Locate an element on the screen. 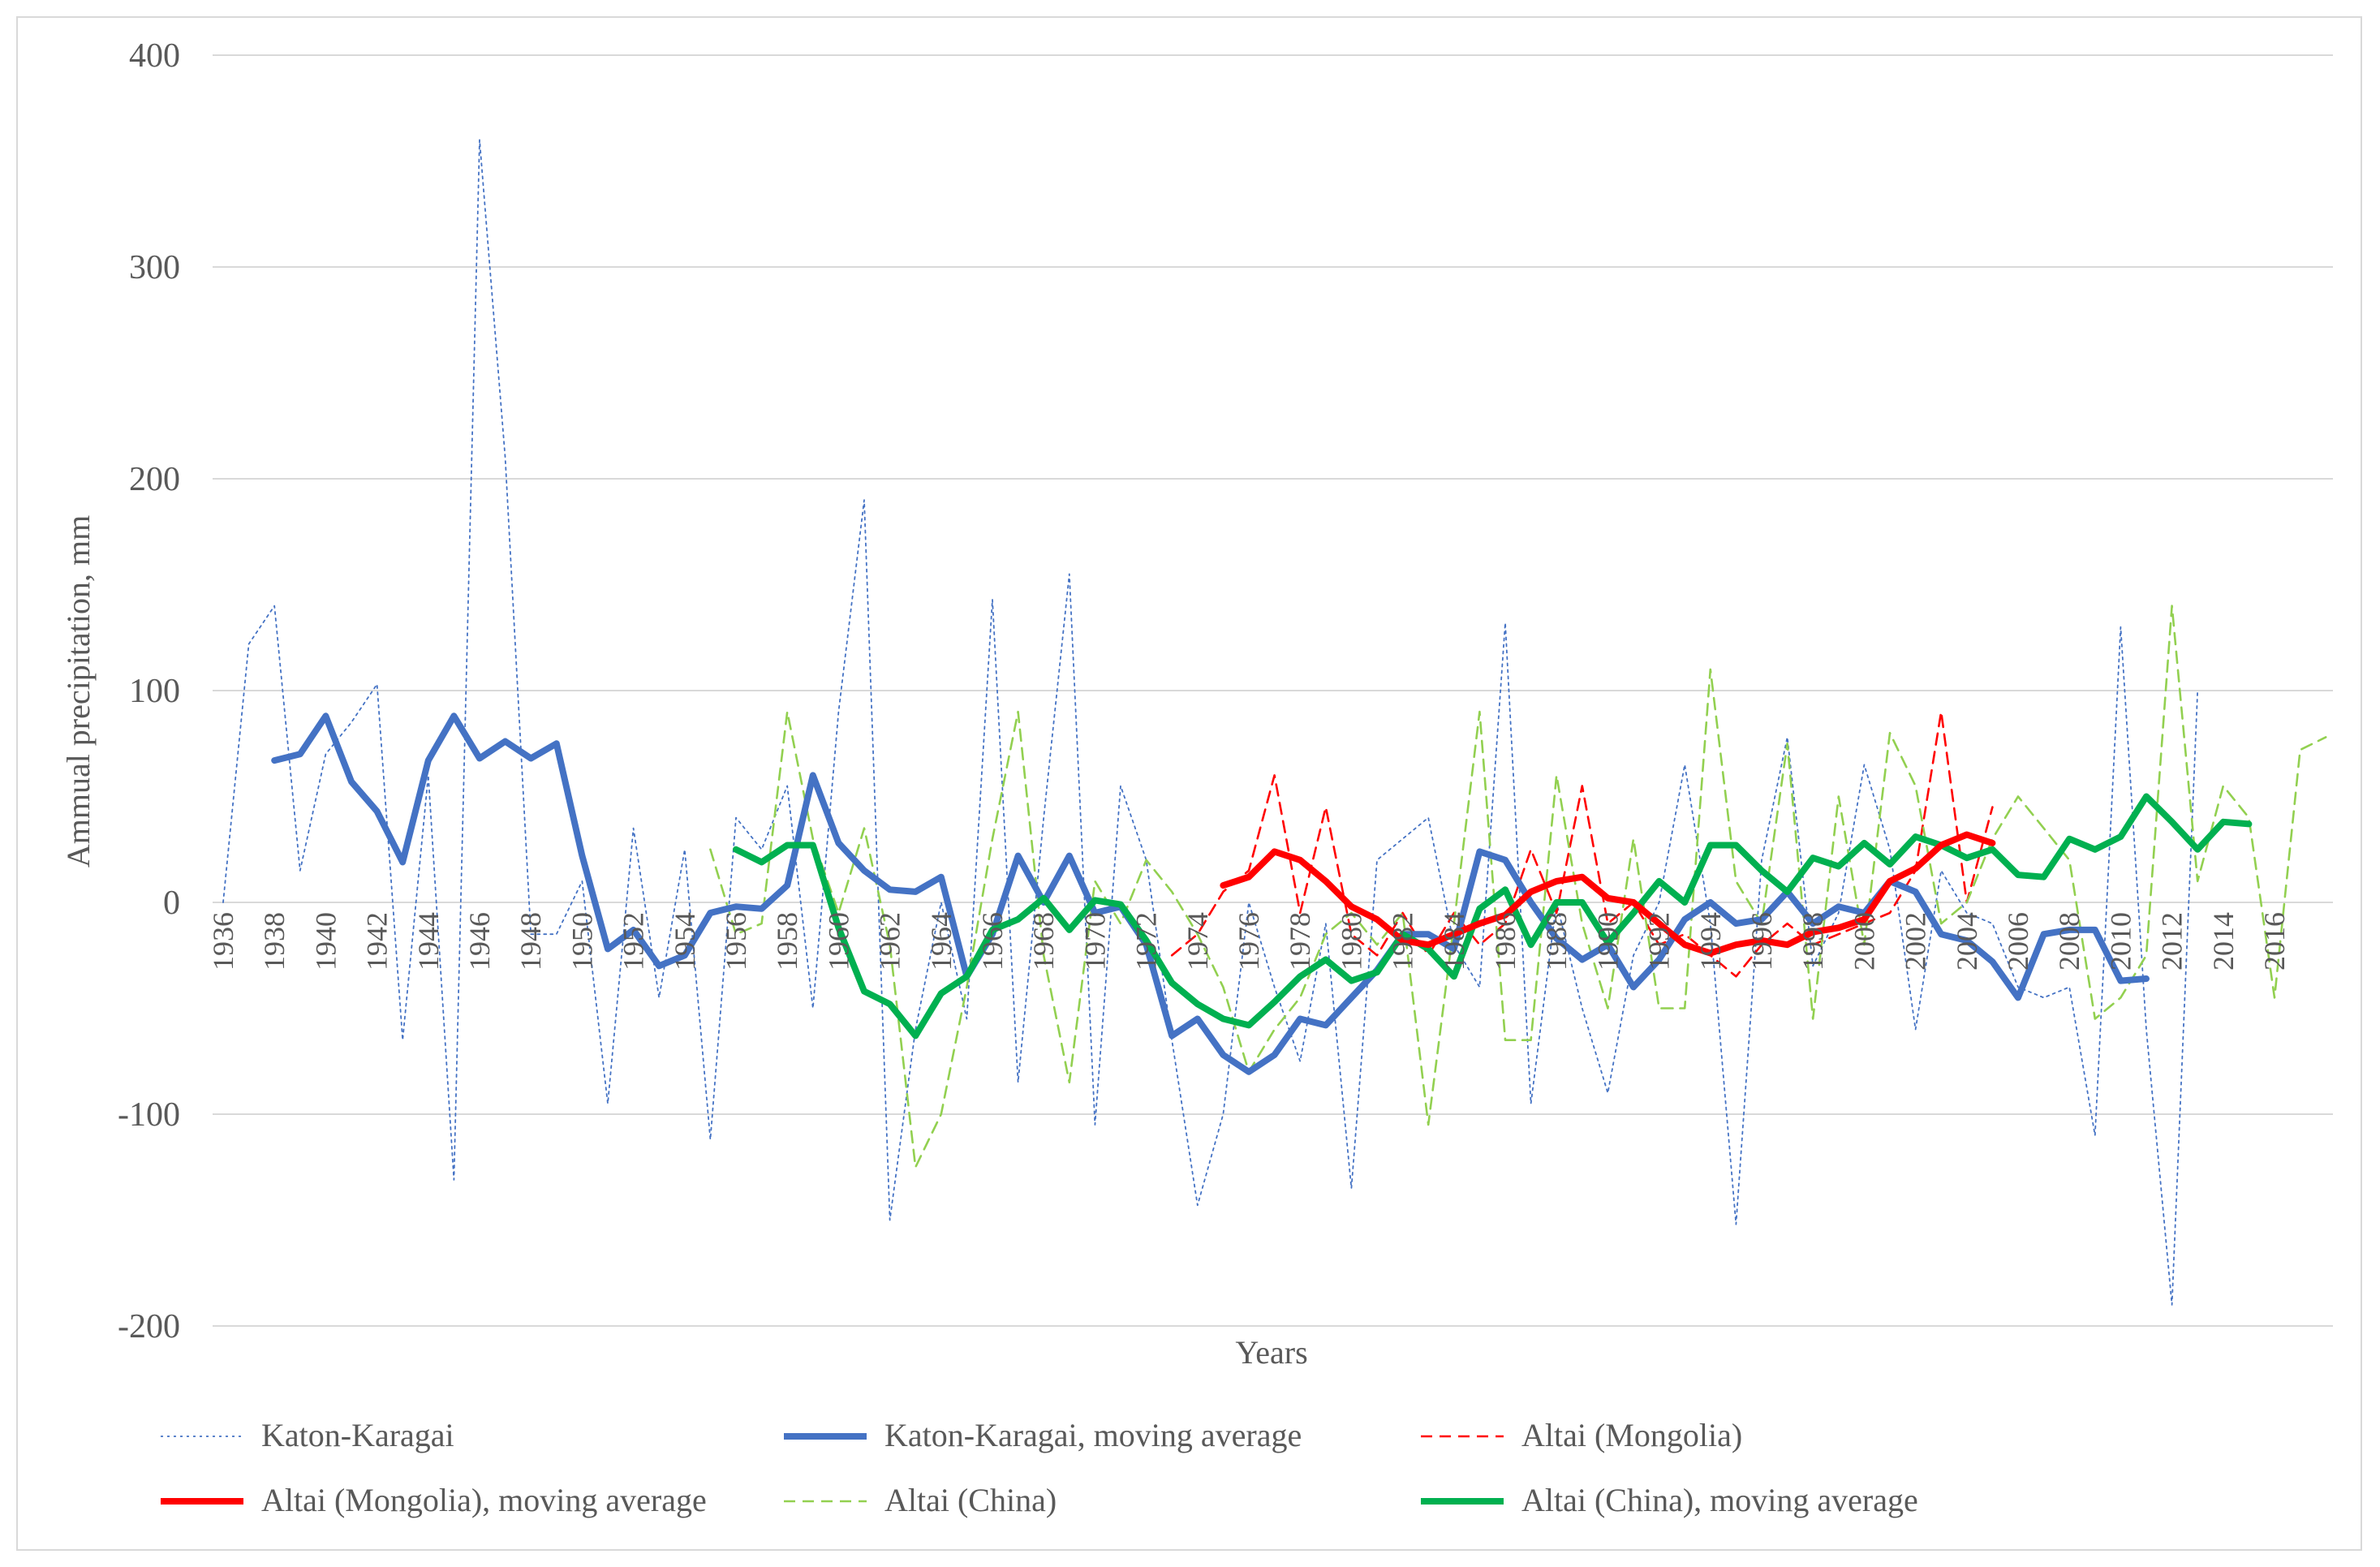 The image size is (2380, 1567). x-tick-label: 1942 is located at coordinates (377, 941).